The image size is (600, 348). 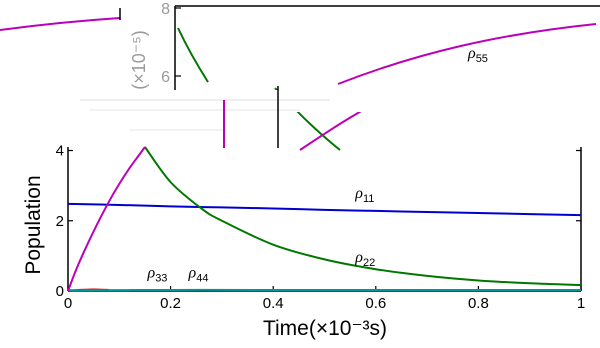 What do you see at coordinates (170, 303) in the screenshot?
I see `x-tick-label: 0.2` at bounding box center [170, 303].